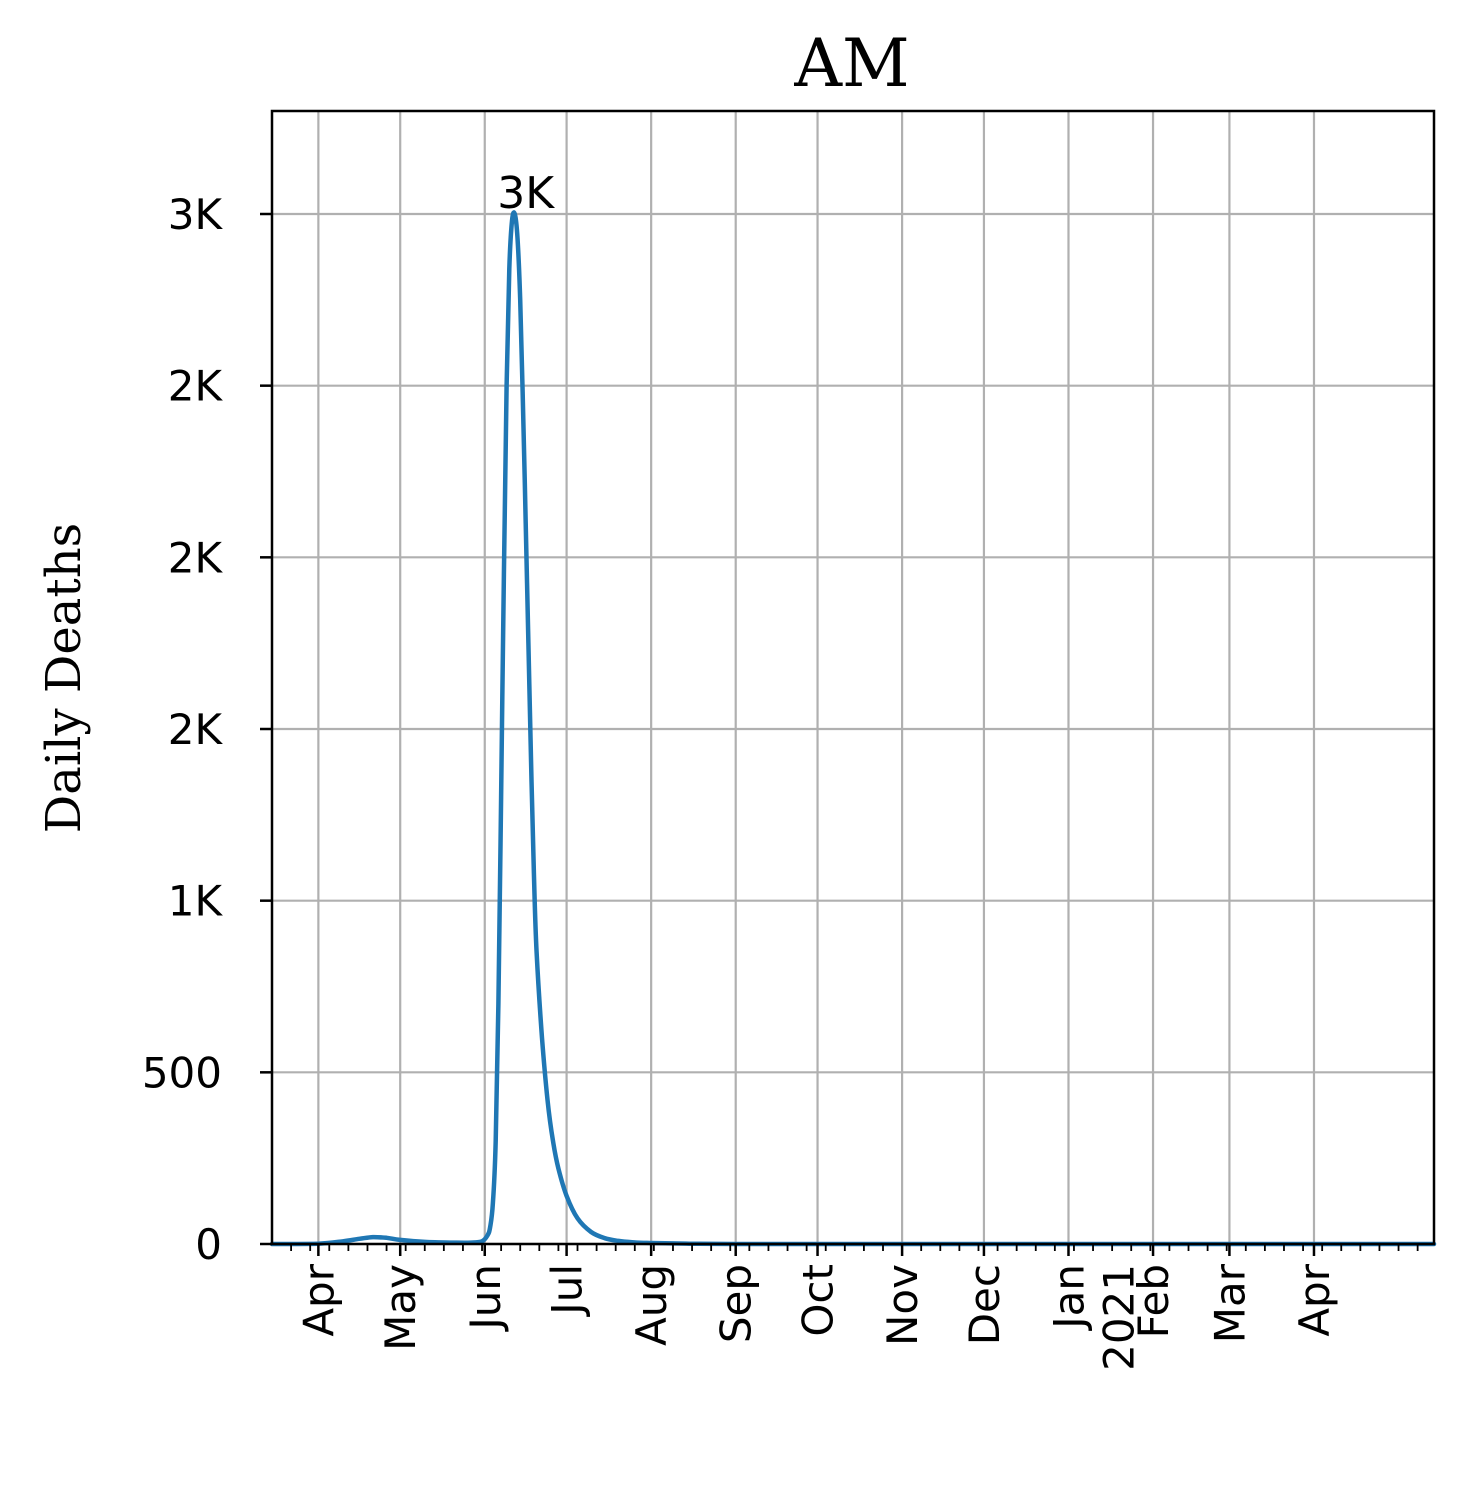 The width and height of the screenshot is (1467, 1508). I want to click on x-tick-label: Oct, so click(818, 1300).